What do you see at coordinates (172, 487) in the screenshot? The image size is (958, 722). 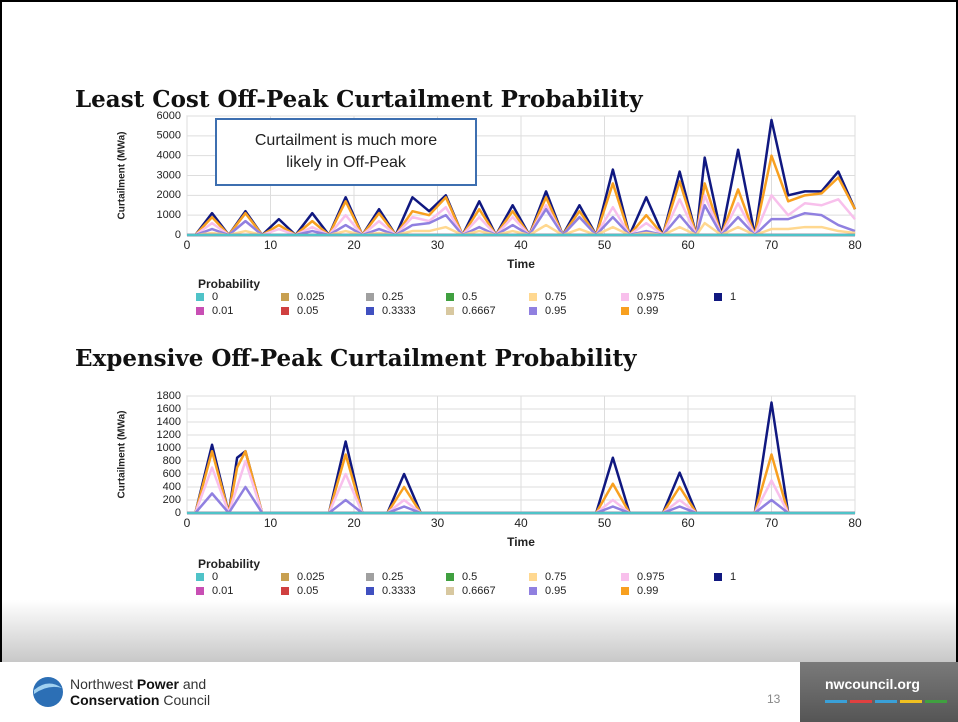 I see `y-tick-label: 400` at bounding box center [172, 487].